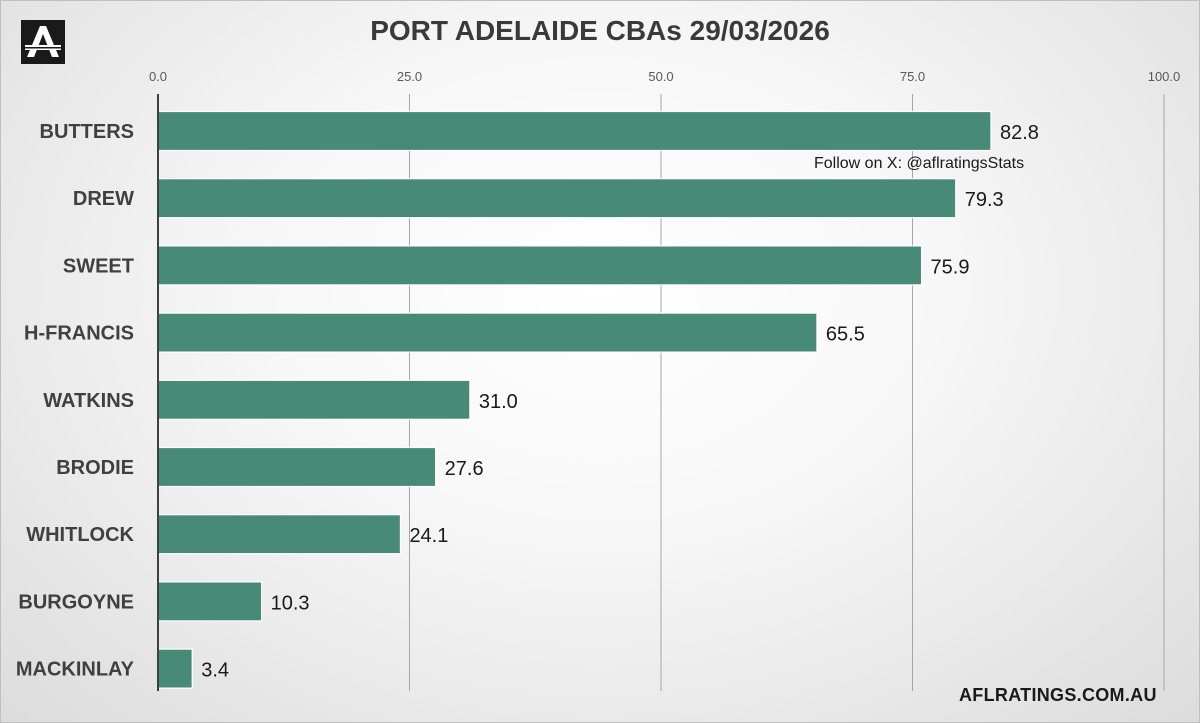  Describe the element at coordinates (215, 671) in the screenshot. I see `data-label: 3.4` at that location.